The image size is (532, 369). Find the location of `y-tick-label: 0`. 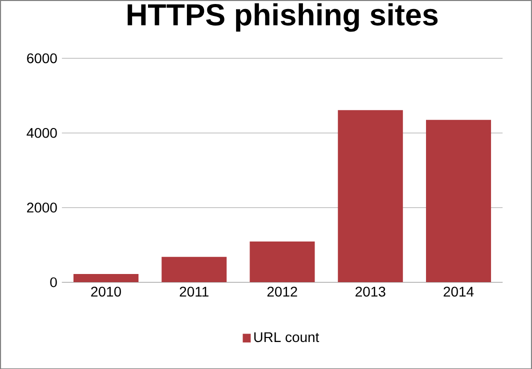

y-tick-label: 0 is located at coordinates (53, 282).